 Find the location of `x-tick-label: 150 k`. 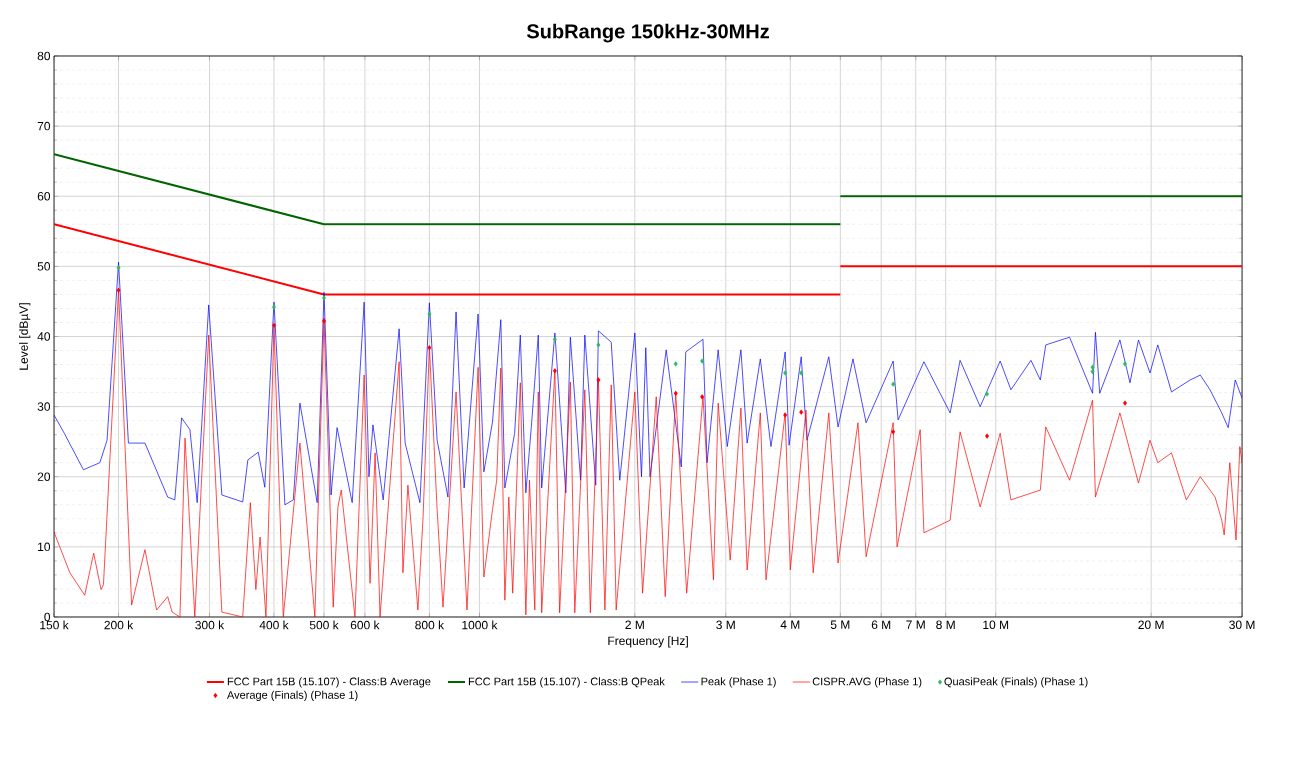

x-tick-label: 150 k is located at coordinates (54, 625).